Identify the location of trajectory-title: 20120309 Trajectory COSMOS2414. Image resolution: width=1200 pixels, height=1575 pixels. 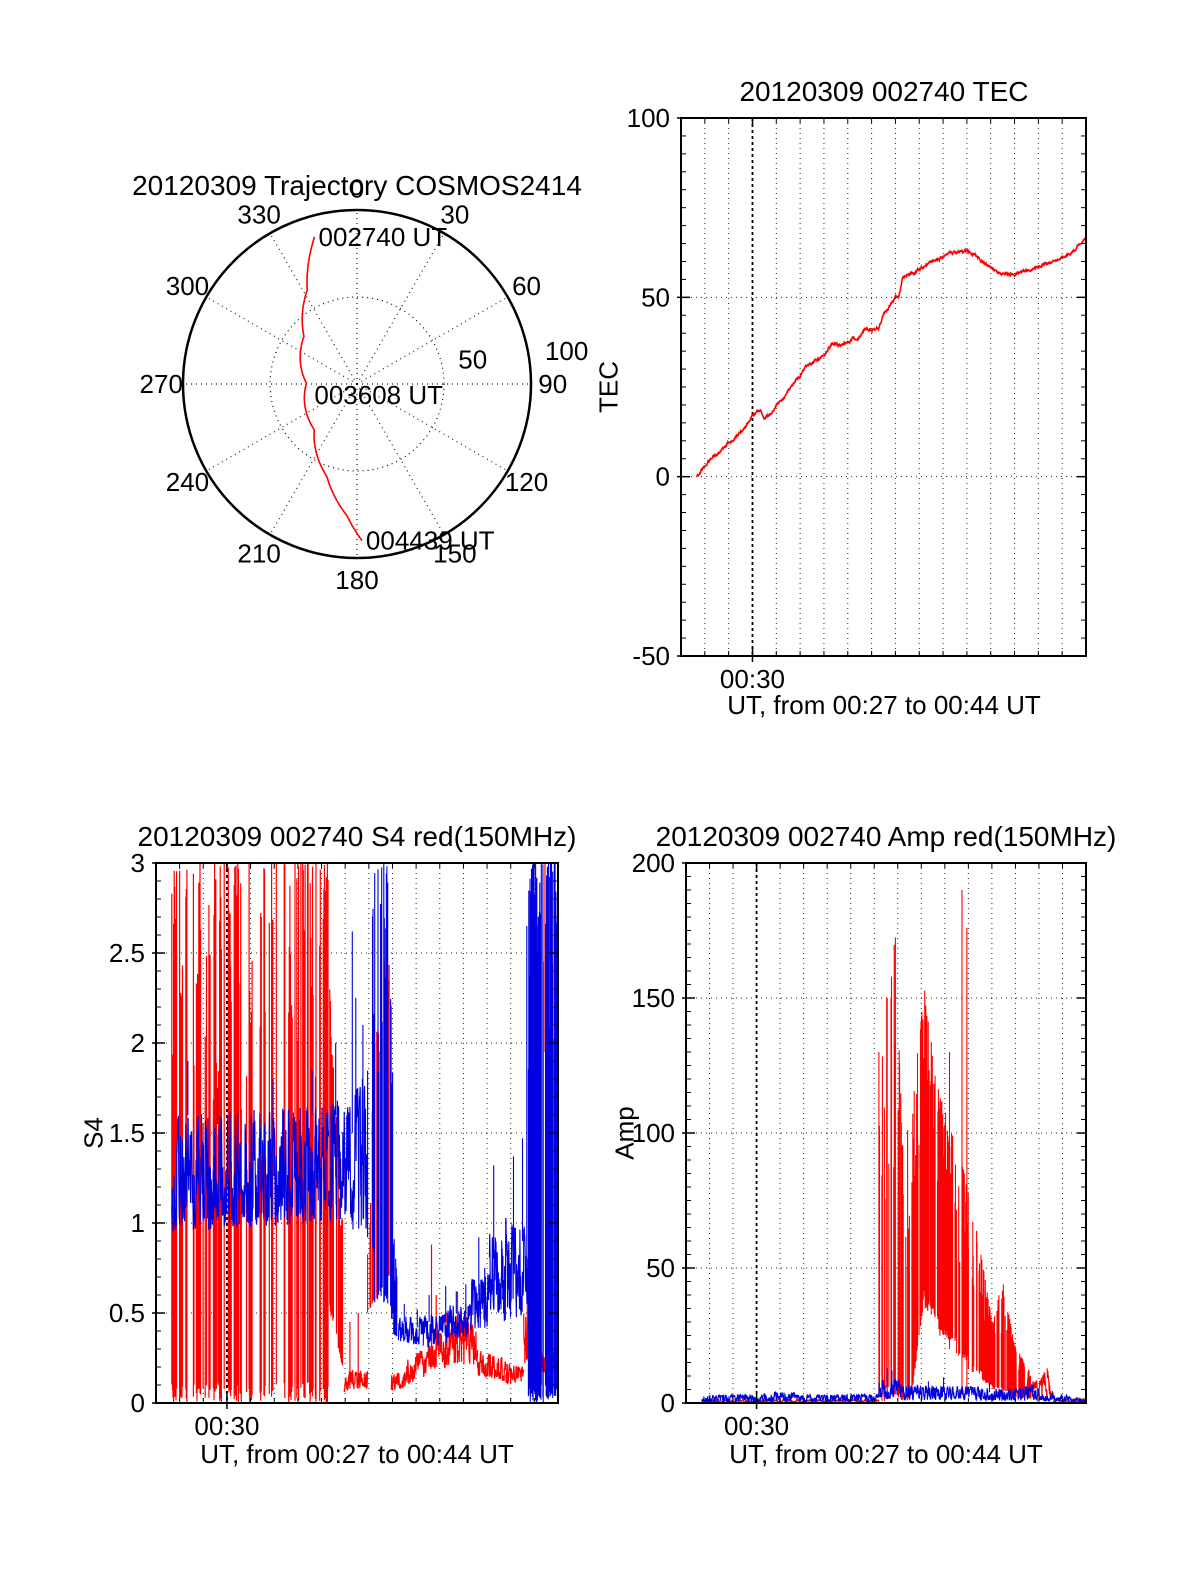
(357, 185).